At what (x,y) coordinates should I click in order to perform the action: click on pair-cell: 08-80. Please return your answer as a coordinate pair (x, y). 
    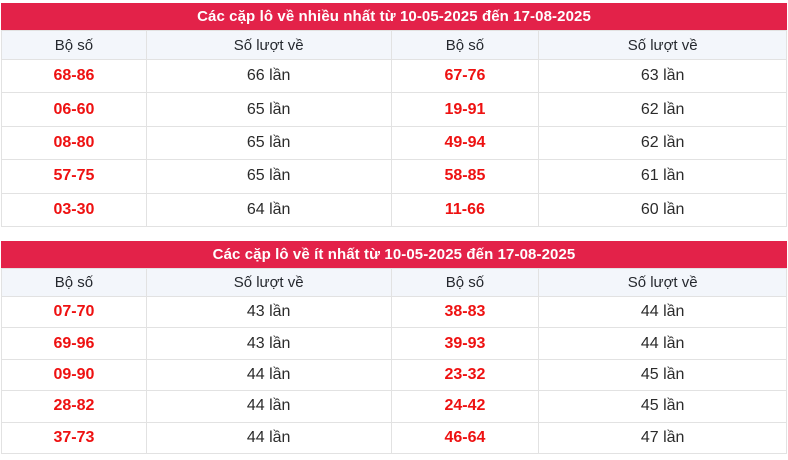
    Looking at the image, I should click on (74, 143).